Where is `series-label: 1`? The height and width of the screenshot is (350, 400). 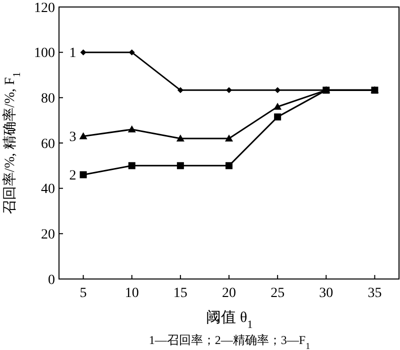
series-label: 1 is located at coordinates (72, 54).